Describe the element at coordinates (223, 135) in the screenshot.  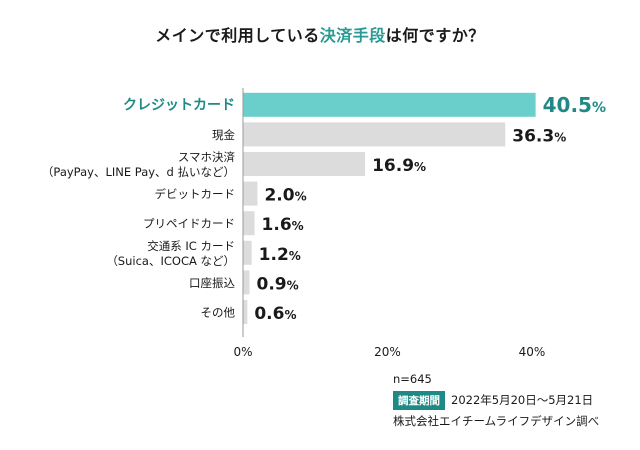
I see `category-label-1: 現金` at that location.